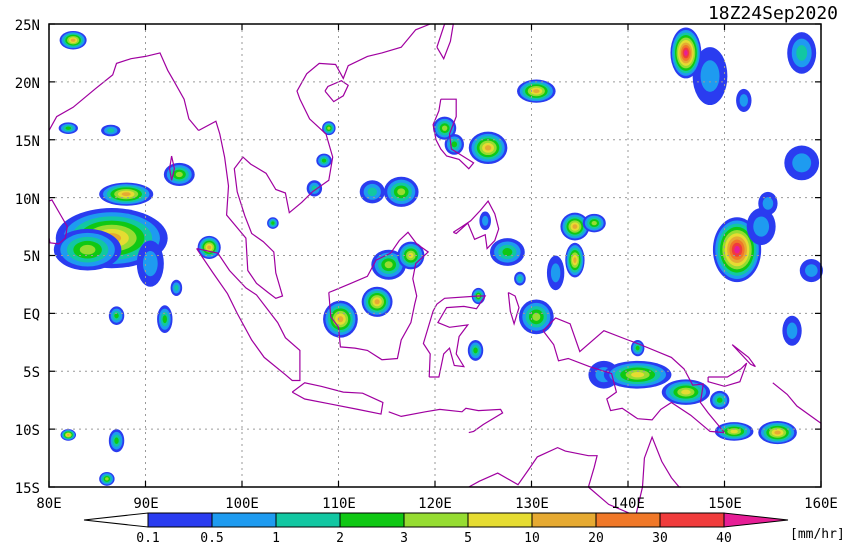 This screenshot has height=544, width=864. Describe the element at coordinates (211, 537) in the screenshot. I see `colorbar-label-0.5: 0.5` at that location.